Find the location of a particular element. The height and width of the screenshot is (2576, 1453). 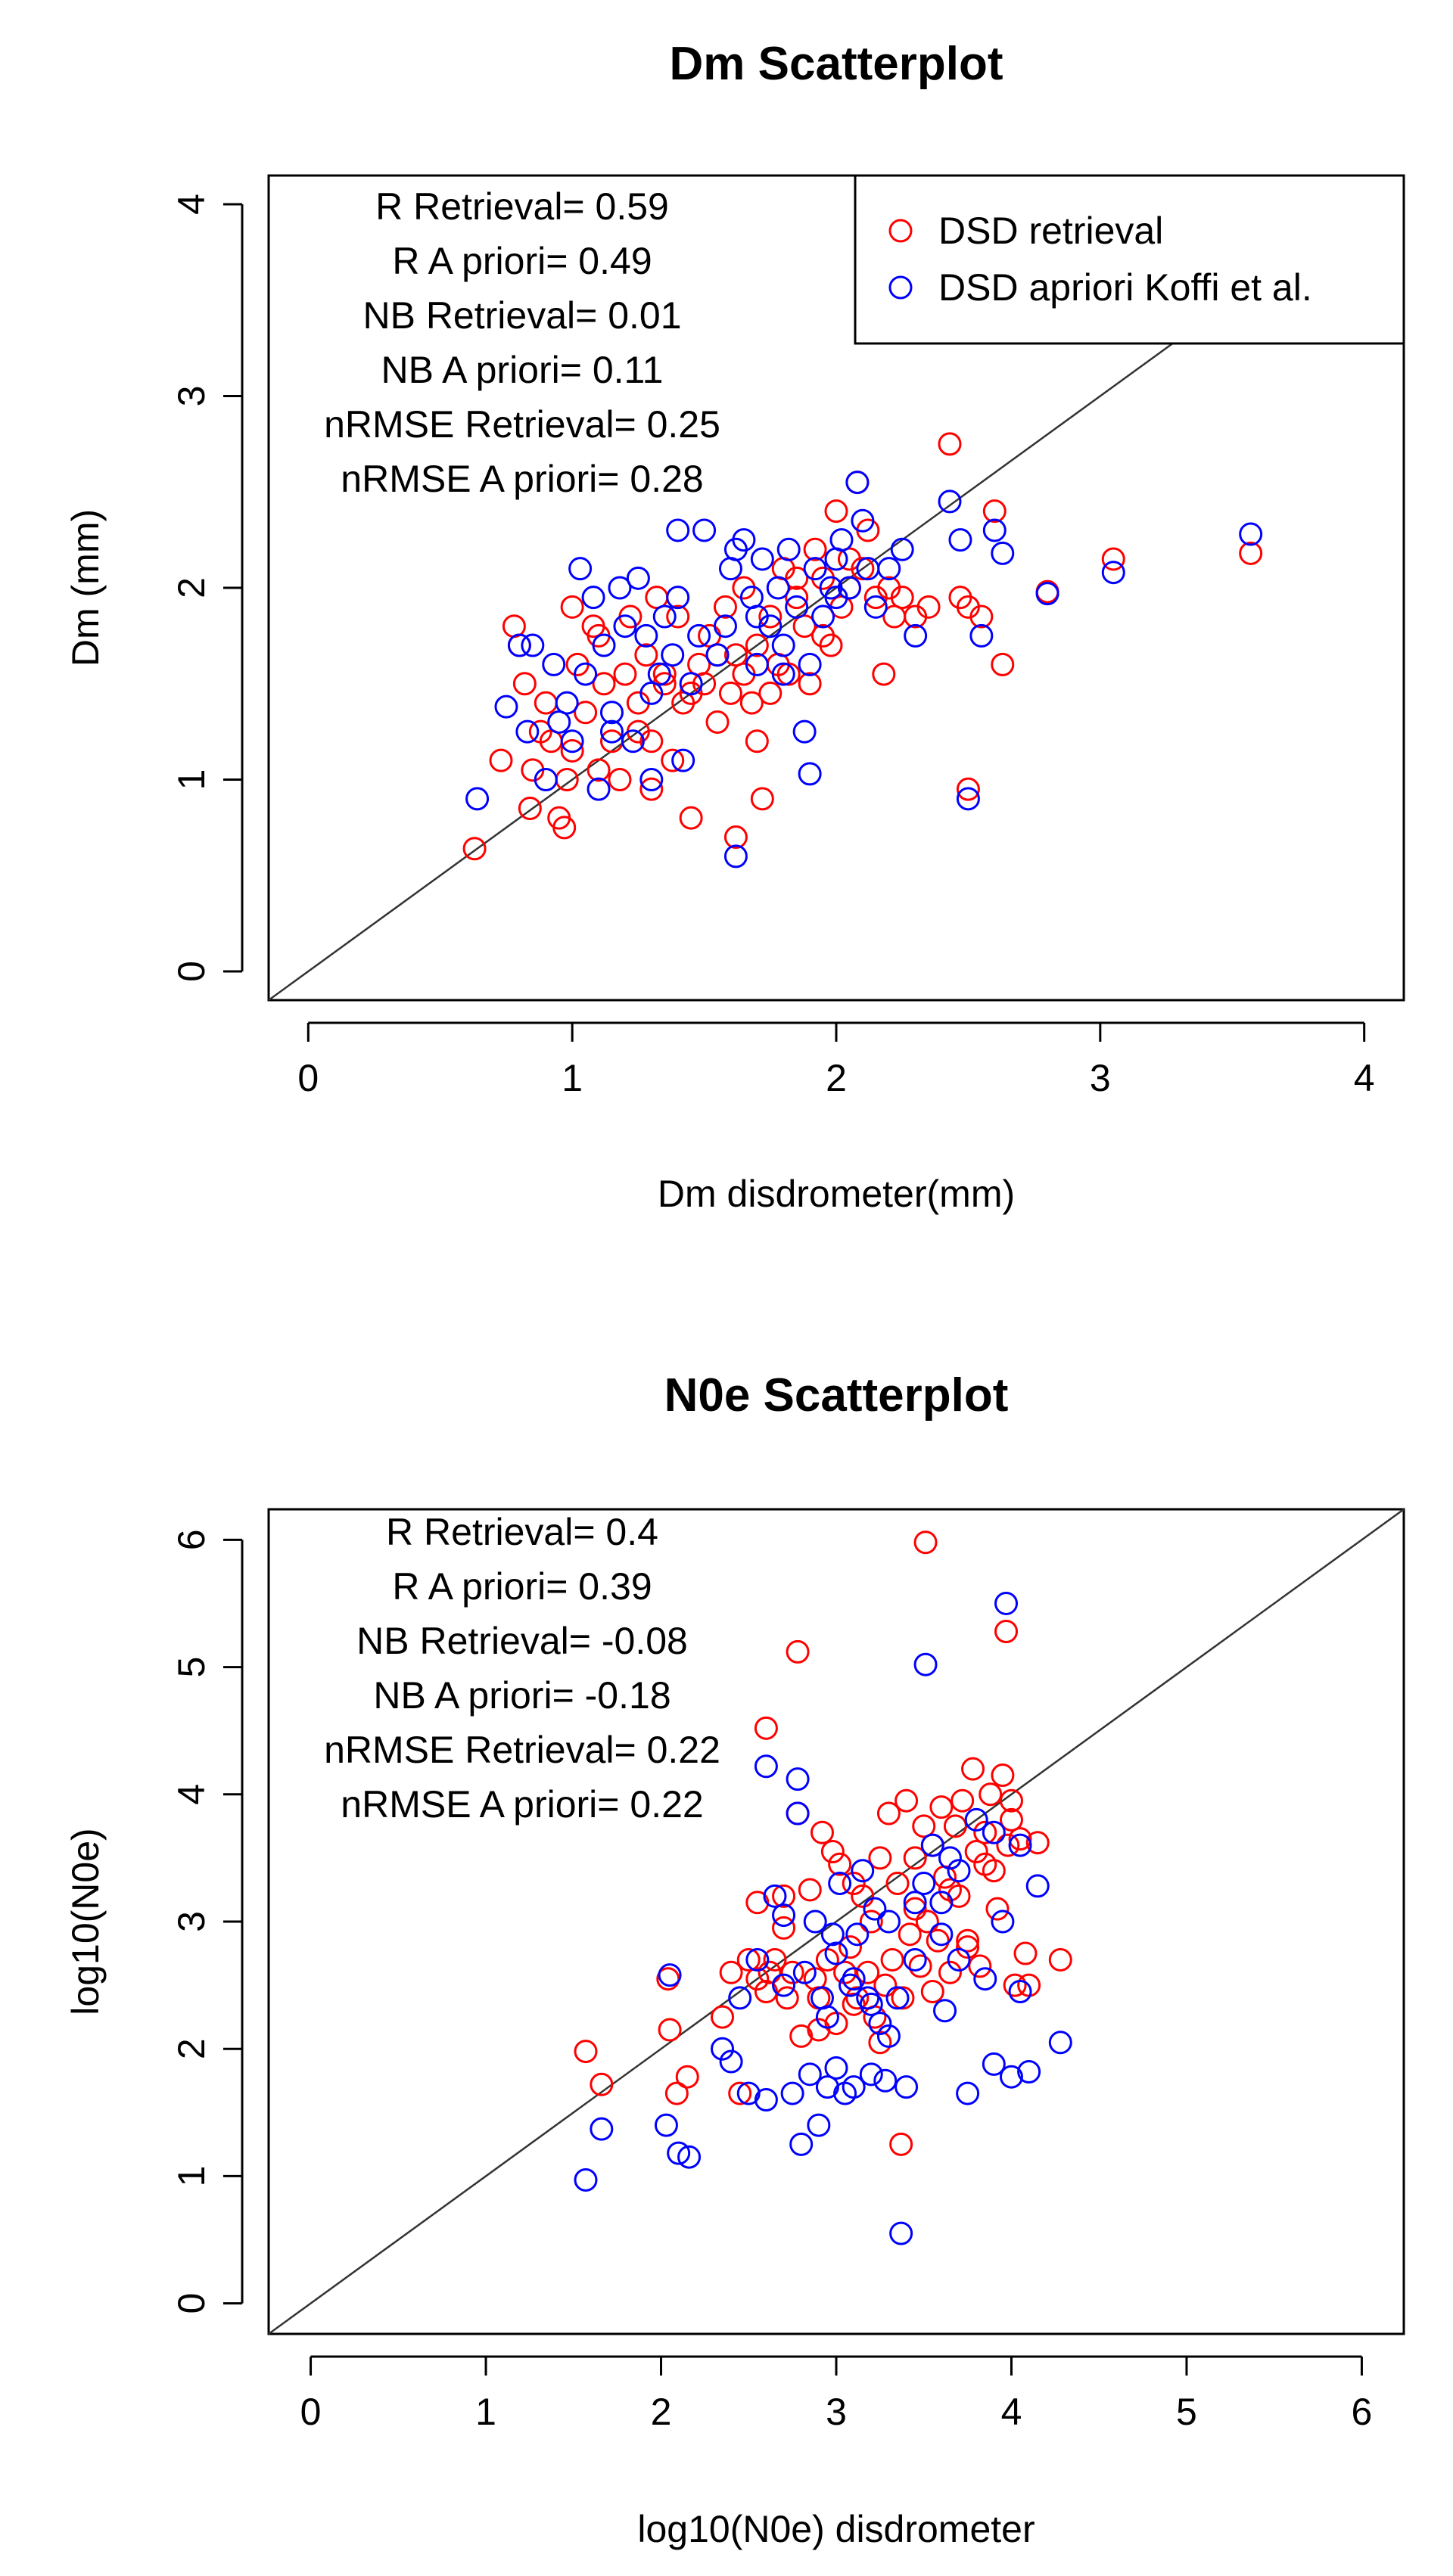

x-axis: 0 1 2 3 4 is located at coordinates (836, 1060).